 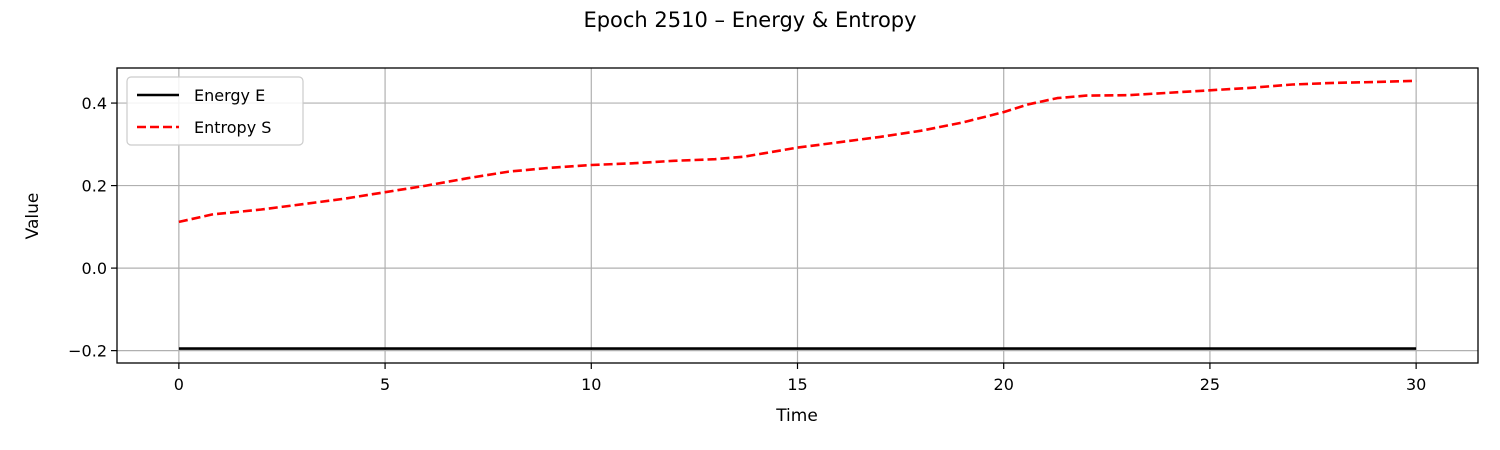 I want to click on x-tick-label: 25, so click(x=1210, y=384).